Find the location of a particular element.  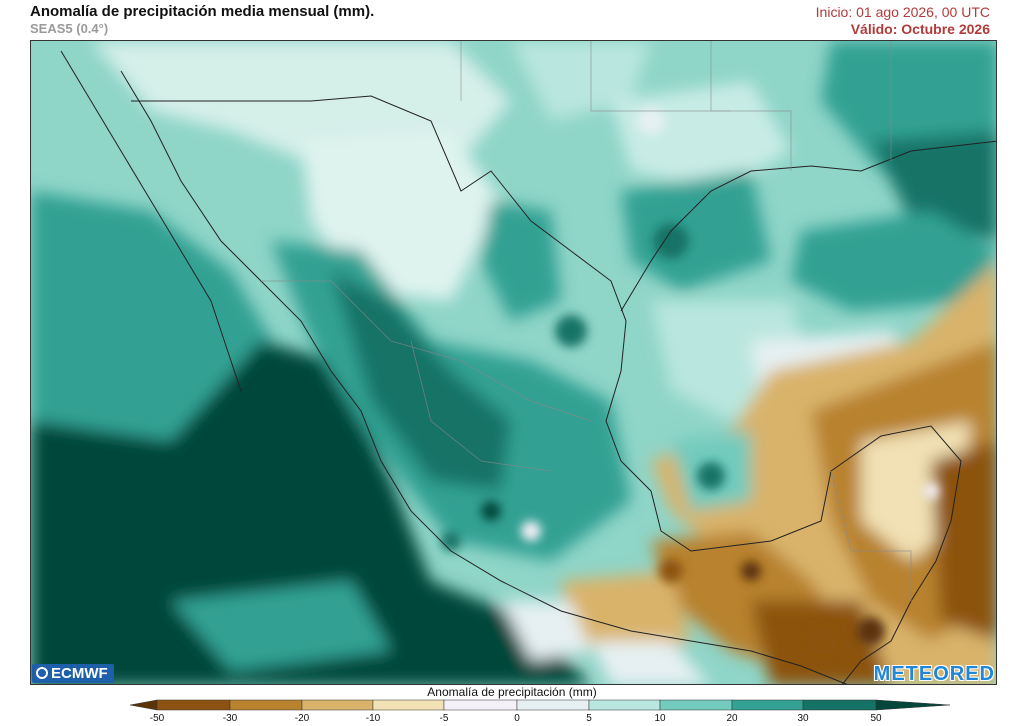

colorbar-tick-label: -10 is located at coordinates (373, 718).